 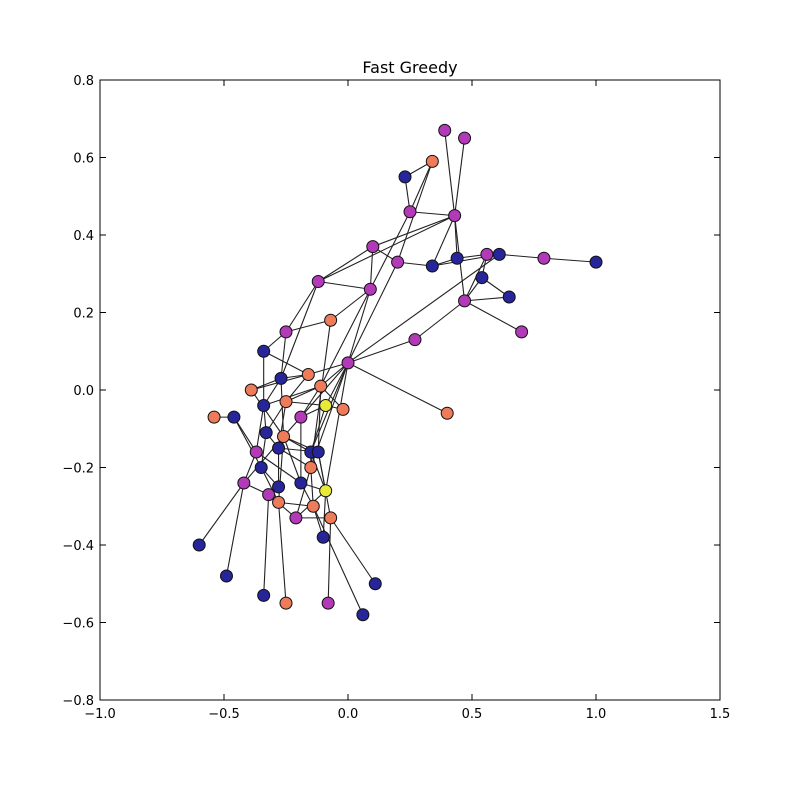 I want to click on y-tick-label: 0.0, so click(x=83, y=391).